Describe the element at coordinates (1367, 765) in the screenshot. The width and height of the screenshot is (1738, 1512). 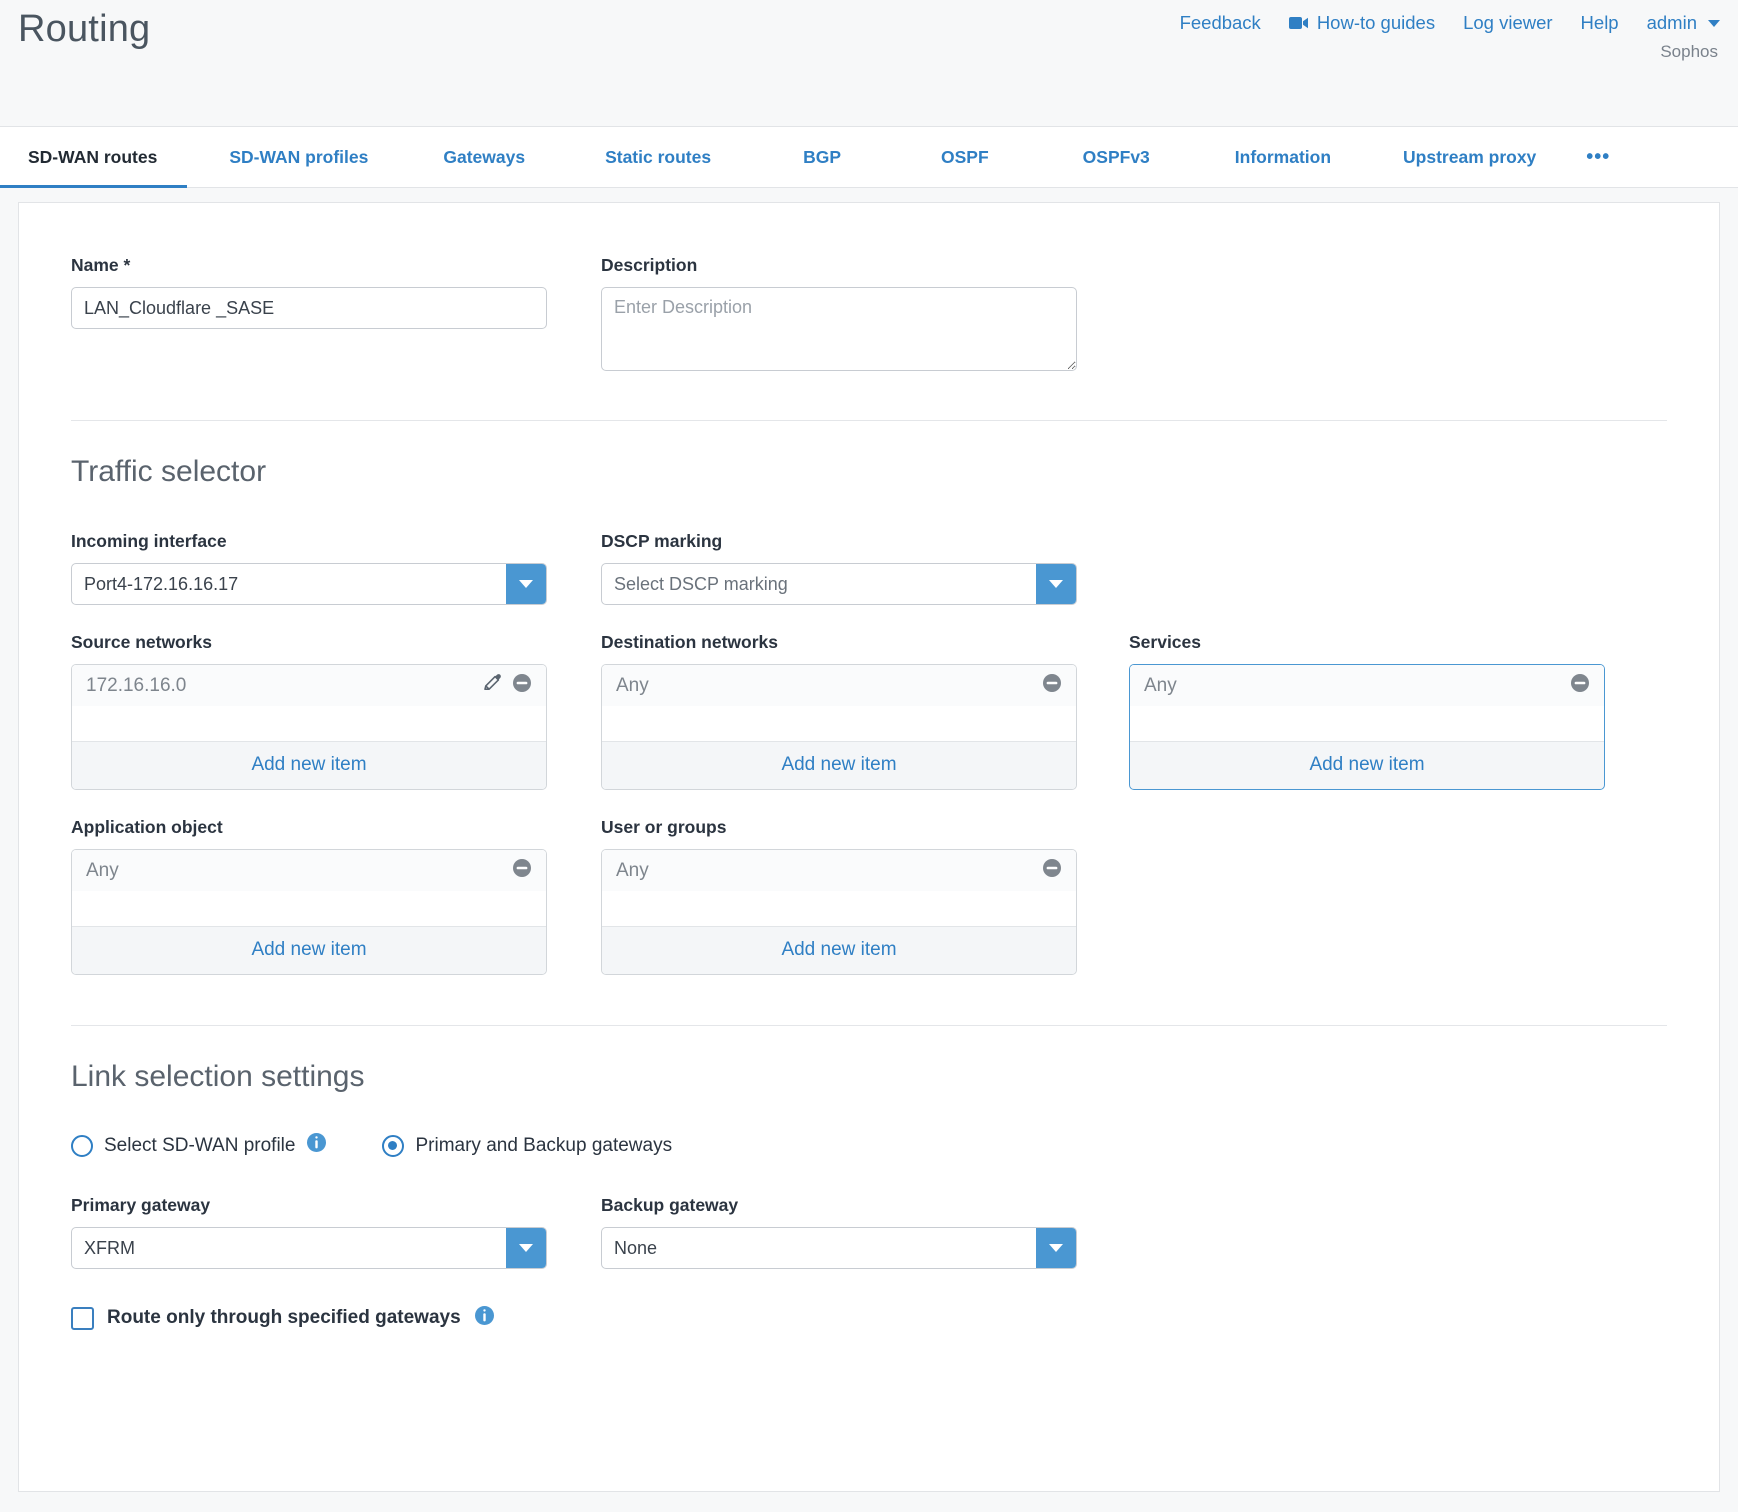
I see `services-add-new-item: Add new item` at that location.